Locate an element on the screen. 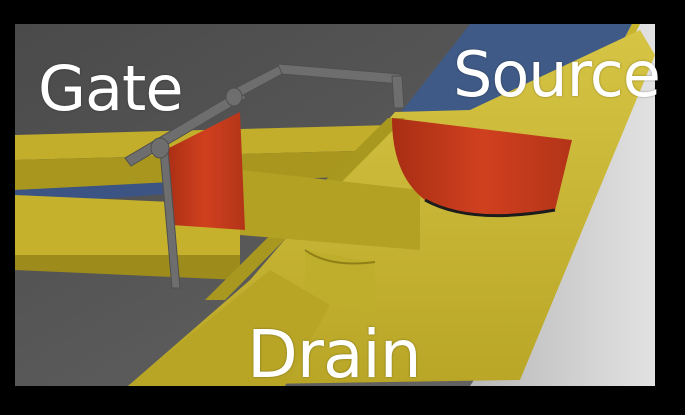 The image size is (685, 415). lower-left-beam-side is located at coordinates (127, 267).